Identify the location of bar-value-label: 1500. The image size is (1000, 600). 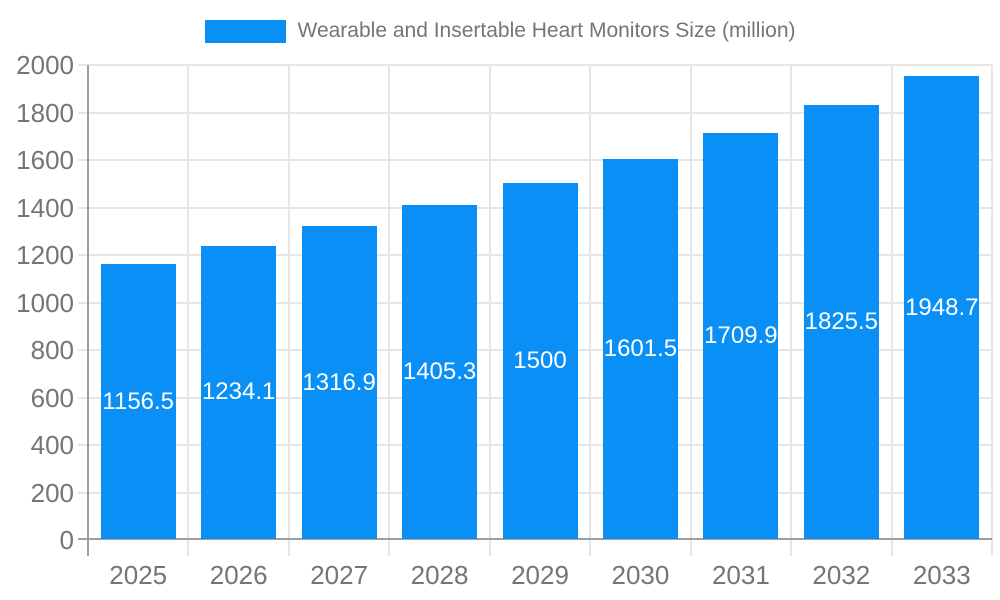
(540, 360).